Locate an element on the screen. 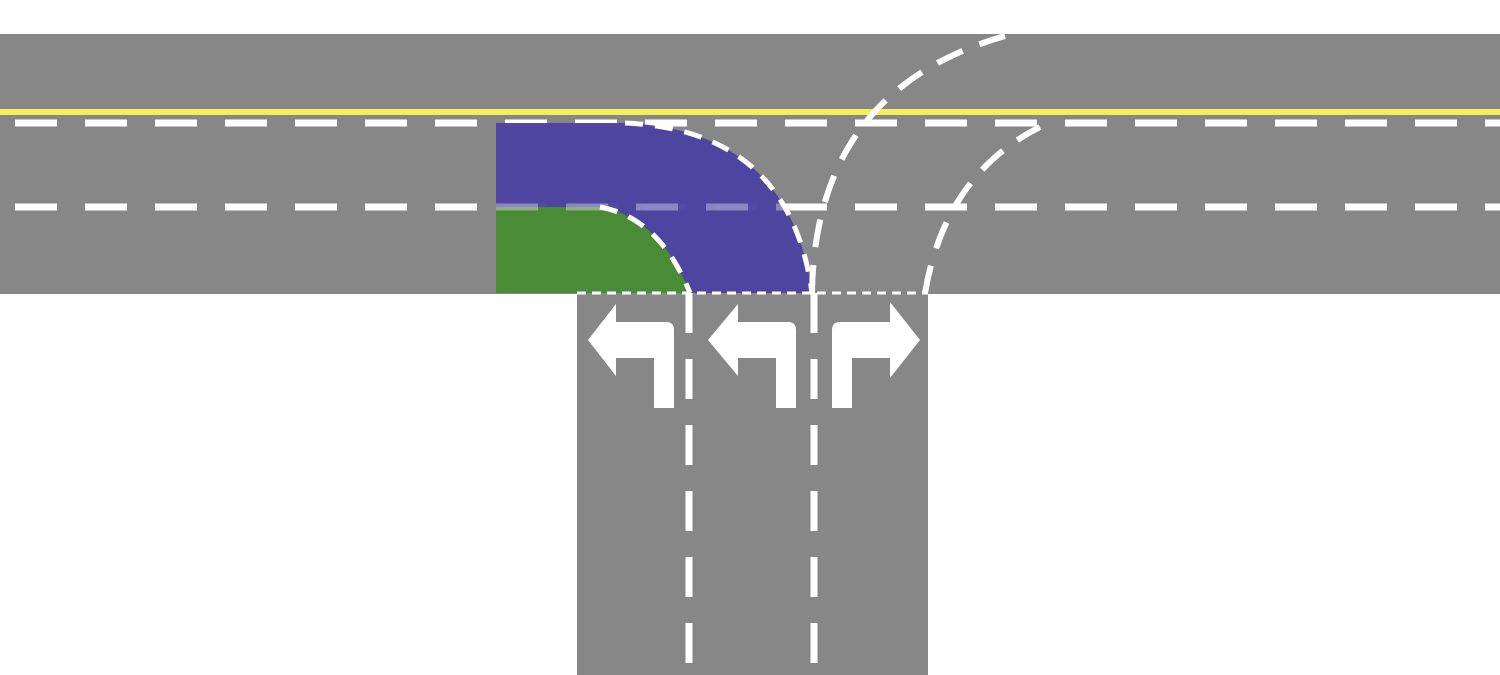 This screenshot has width=1500, height=675. left-turn-path-blue is located at coordinates (654, 208).